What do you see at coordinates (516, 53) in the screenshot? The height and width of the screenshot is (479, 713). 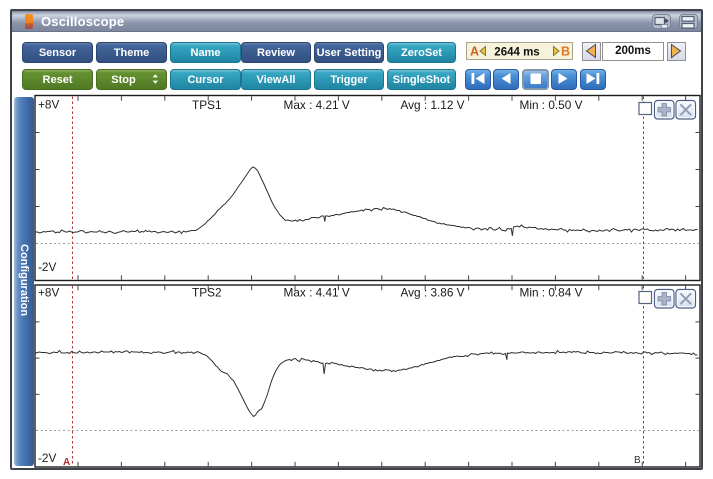 I see `svg-text: 2644 ms` at bounding box center [516, 53].